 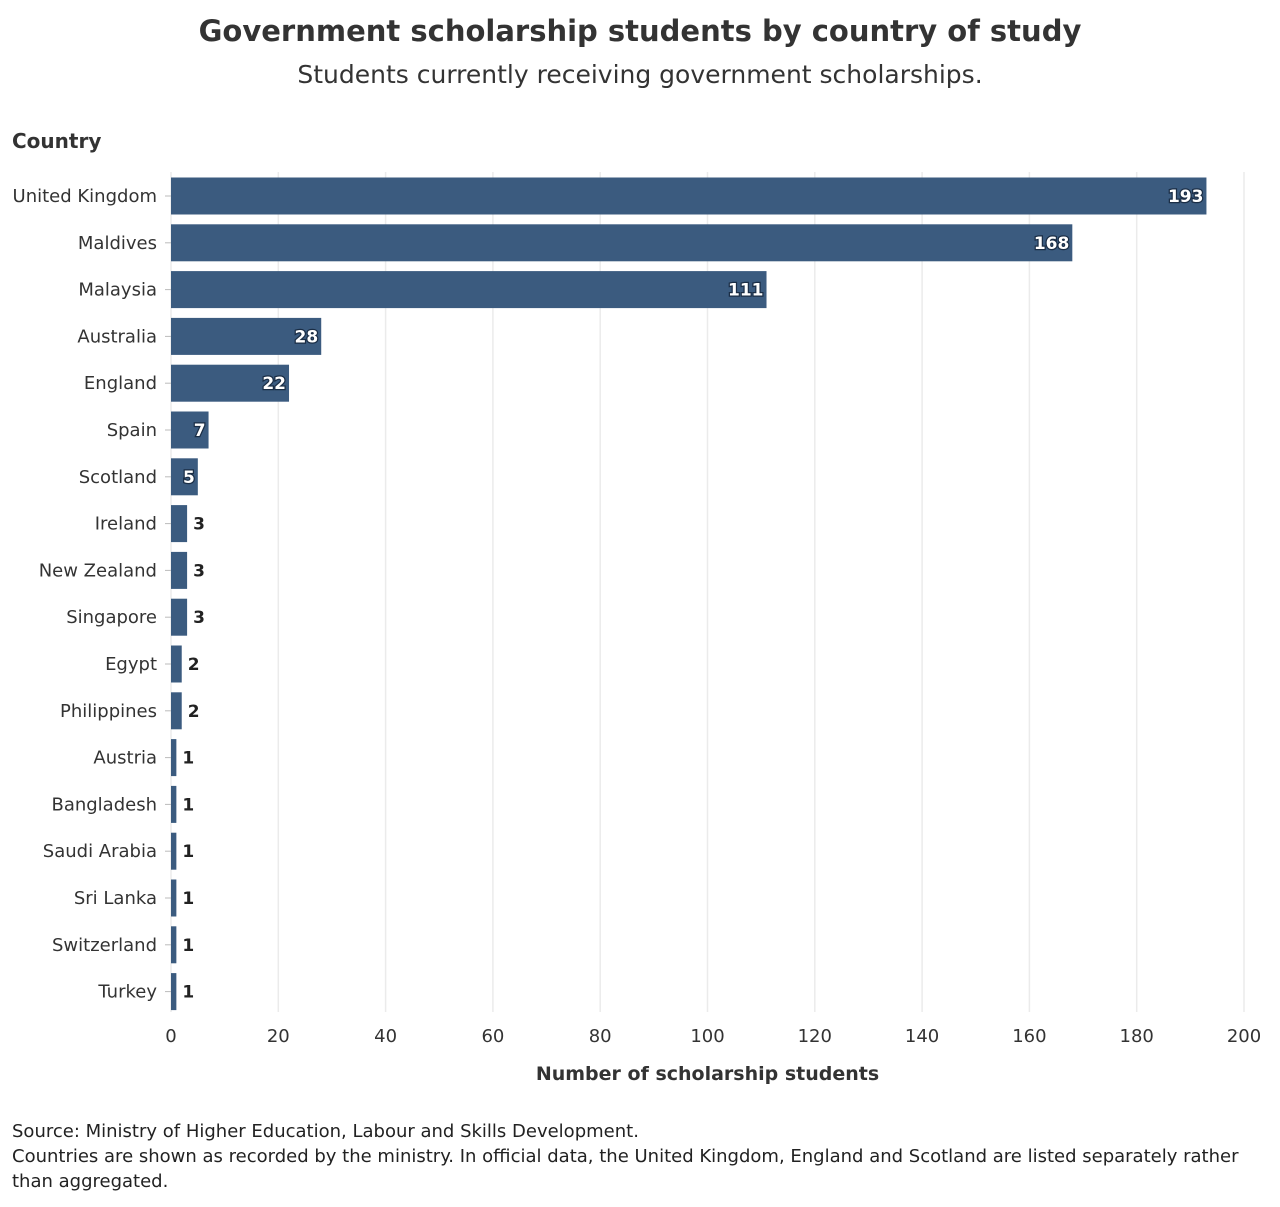 What do you see at coordinates (492, 1036) in the screenshot?
I see `x-tick-label: 60` at bounding box center [492, 1036].